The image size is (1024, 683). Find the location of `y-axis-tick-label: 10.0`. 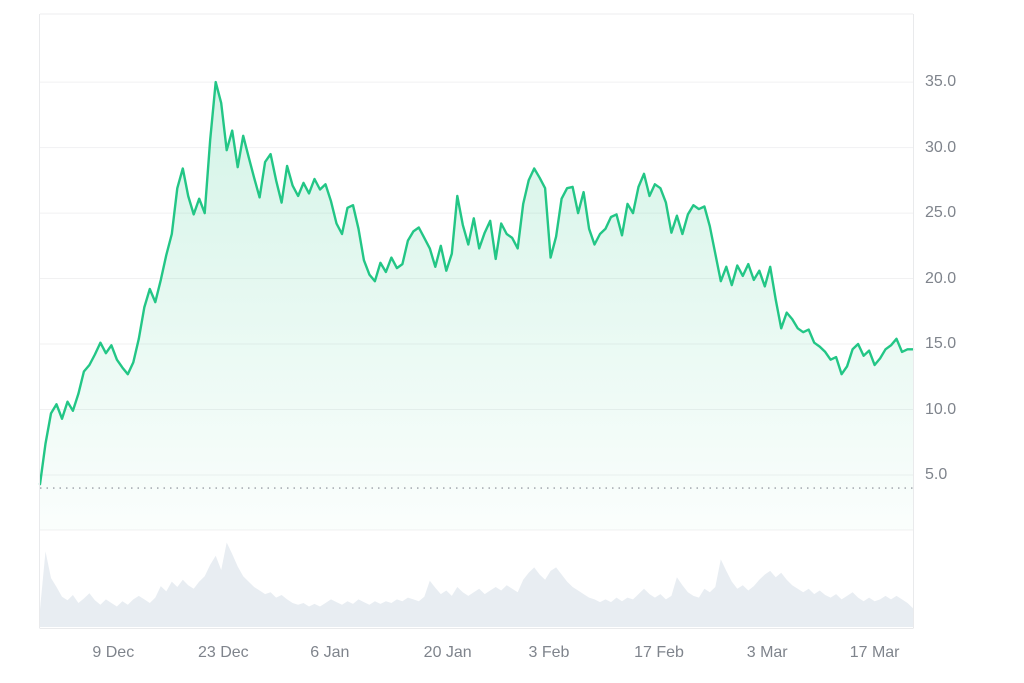

y-axis-tick-label: 10.0 is located at coordinates (941, 409).